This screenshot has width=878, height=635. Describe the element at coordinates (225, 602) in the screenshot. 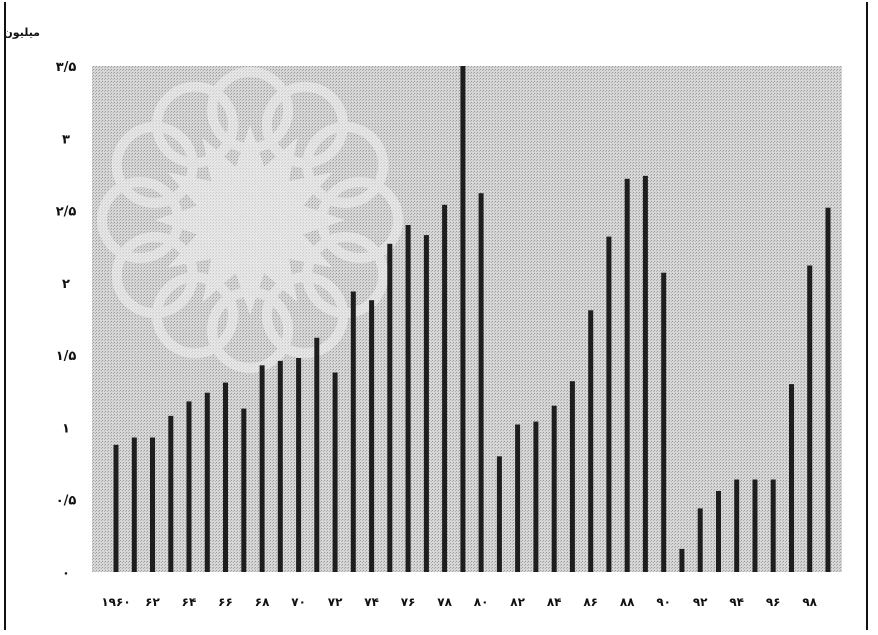

I see `x-tick-label: ۶۶` at that location.